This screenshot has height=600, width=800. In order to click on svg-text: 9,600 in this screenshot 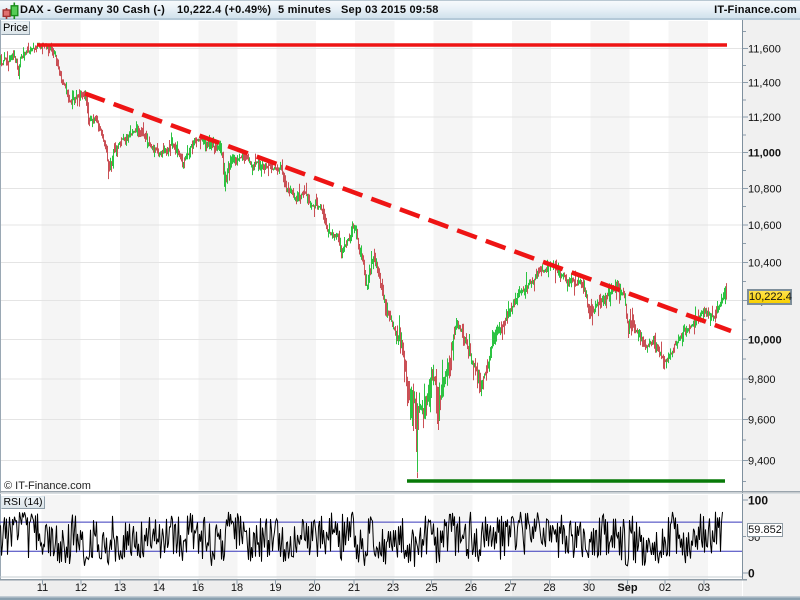, I will do `click(762, 420)`.